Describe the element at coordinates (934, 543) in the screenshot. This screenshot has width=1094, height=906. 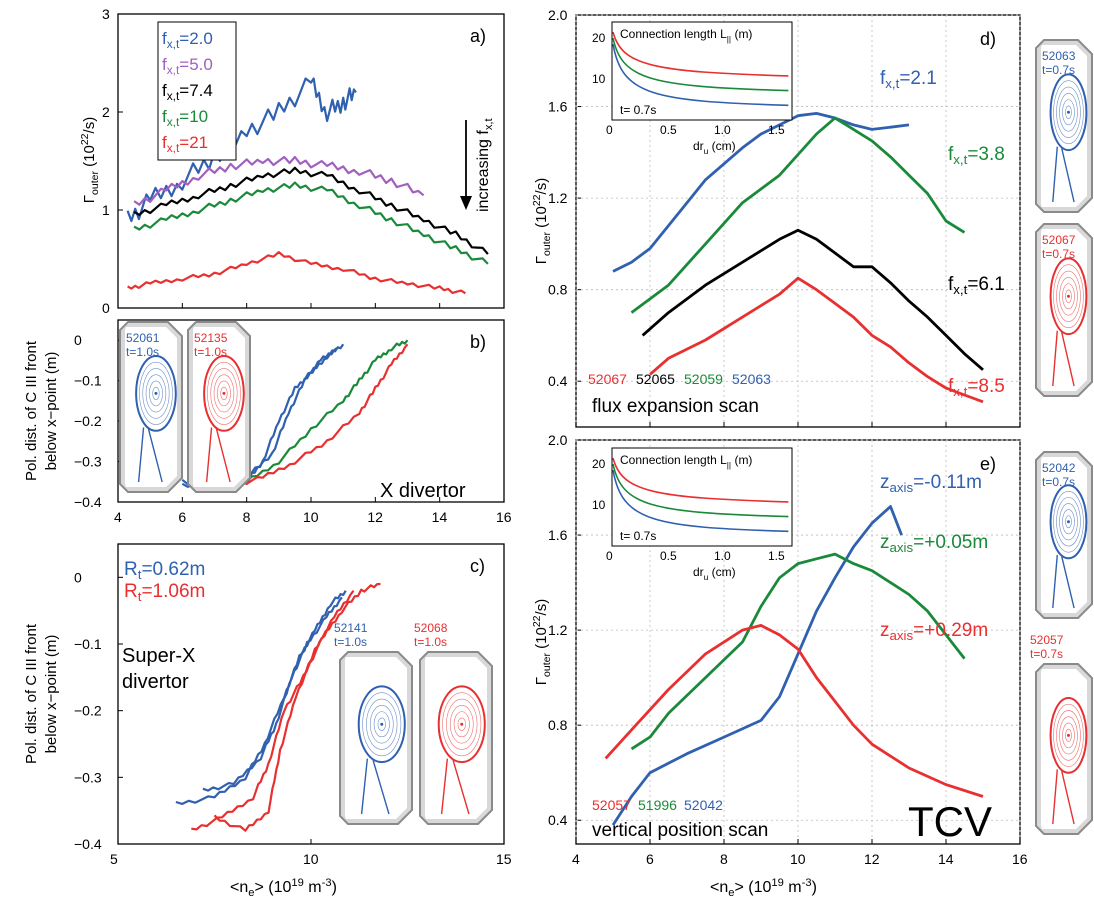
I see `series-label: zaxis=+0.05m` at that location.